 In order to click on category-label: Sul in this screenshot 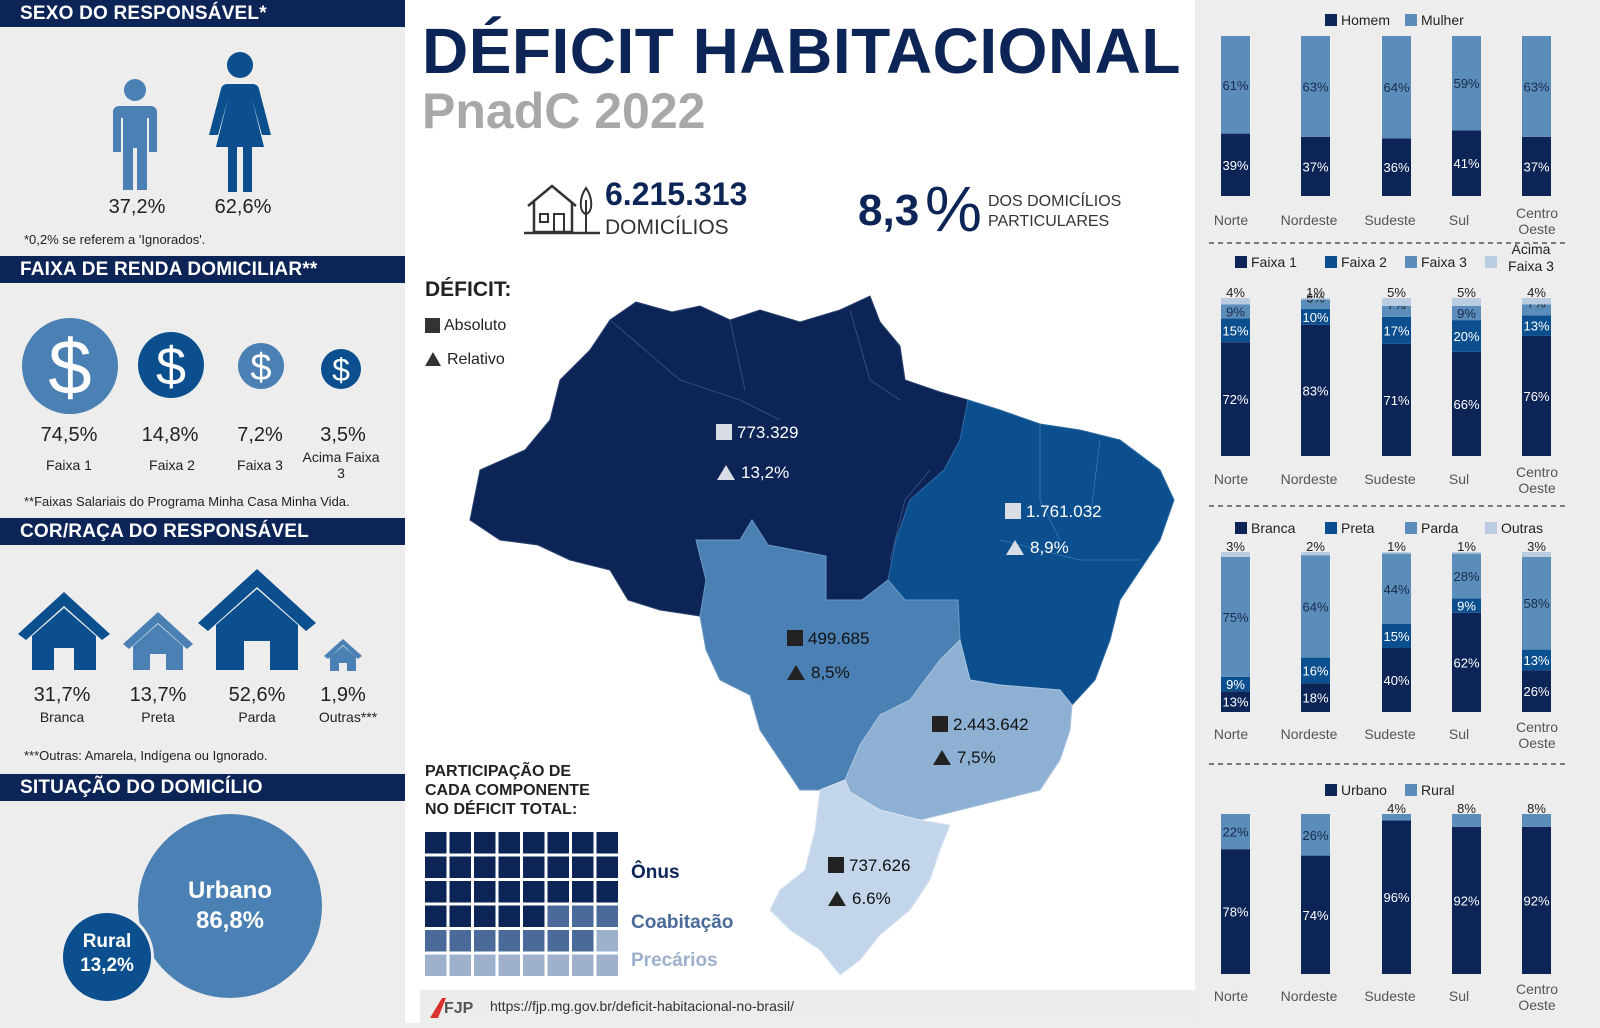, I will do `click(1459, 734)`.